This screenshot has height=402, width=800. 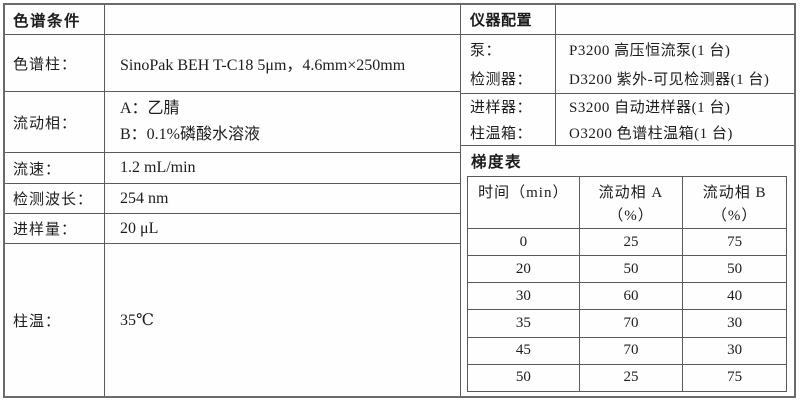 What do you see at coordinates (734, 269) in the screenshot?
I see `phase-b-cell: 50` at bounding box center [734, 269].